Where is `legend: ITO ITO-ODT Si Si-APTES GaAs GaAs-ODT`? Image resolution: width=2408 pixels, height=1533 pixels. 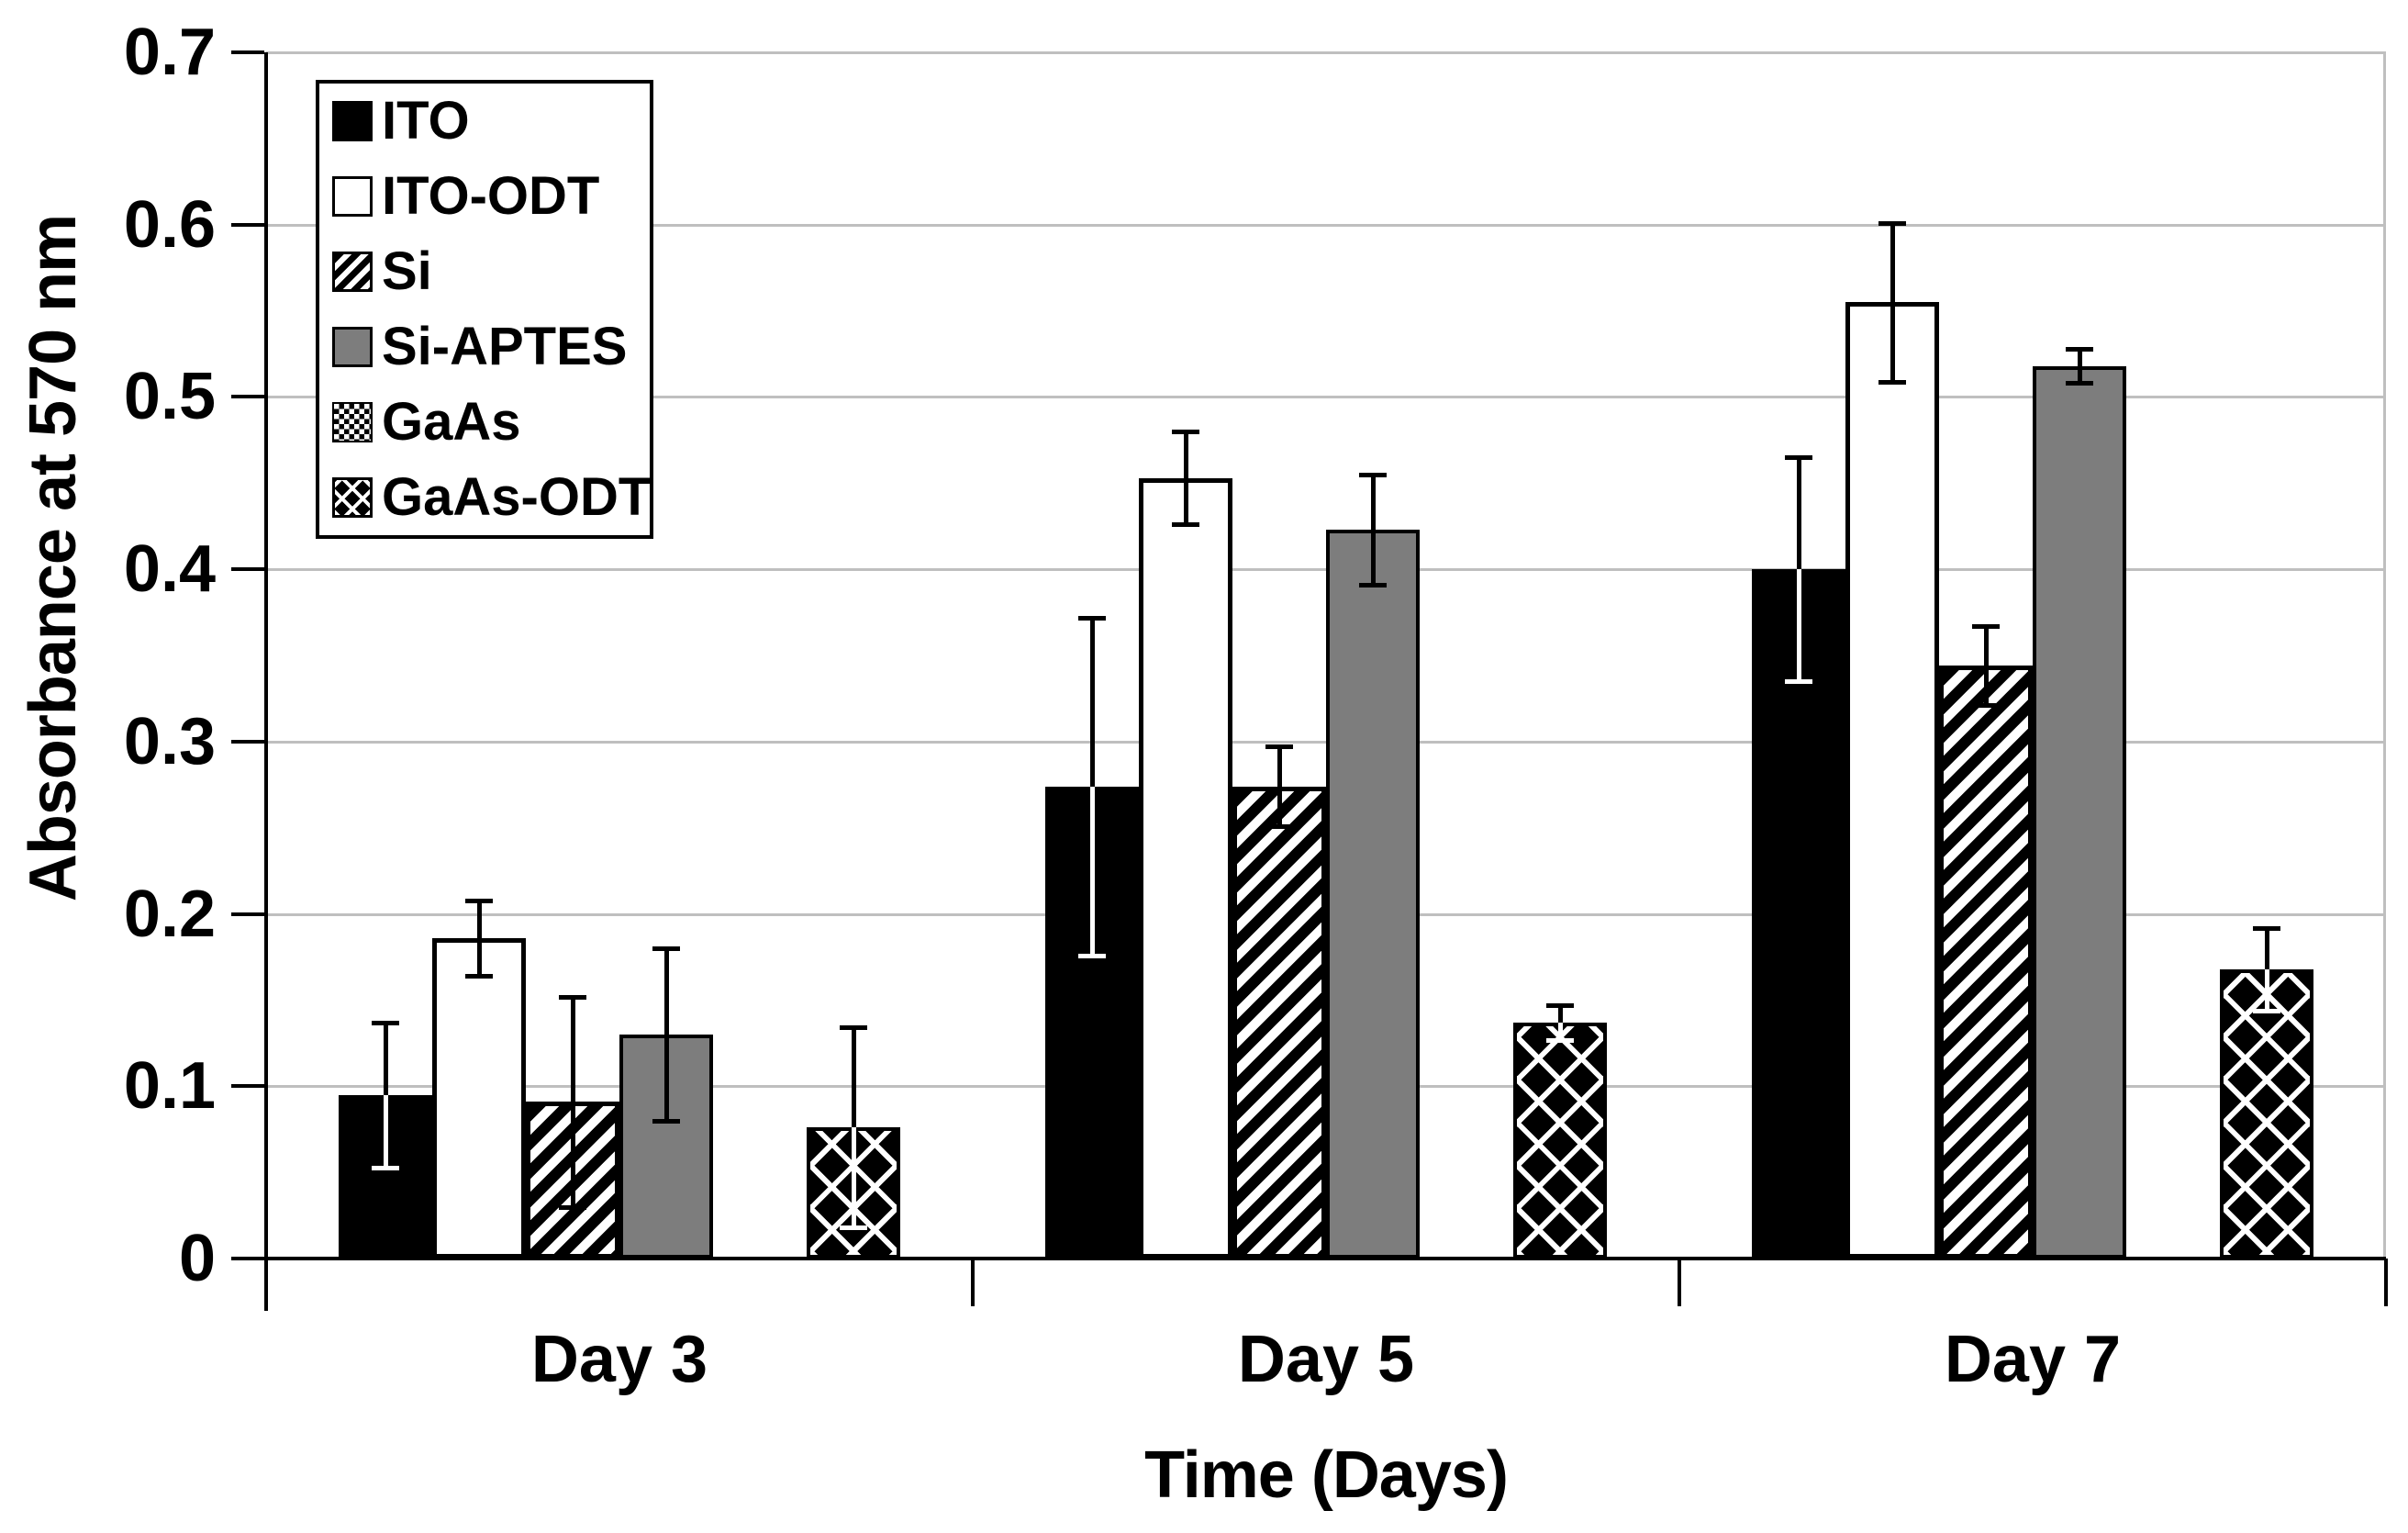
legend: ITO ITO-ODT Si Si-APTES GaAs GaAs-ODT is located at coordinates (484, 310).